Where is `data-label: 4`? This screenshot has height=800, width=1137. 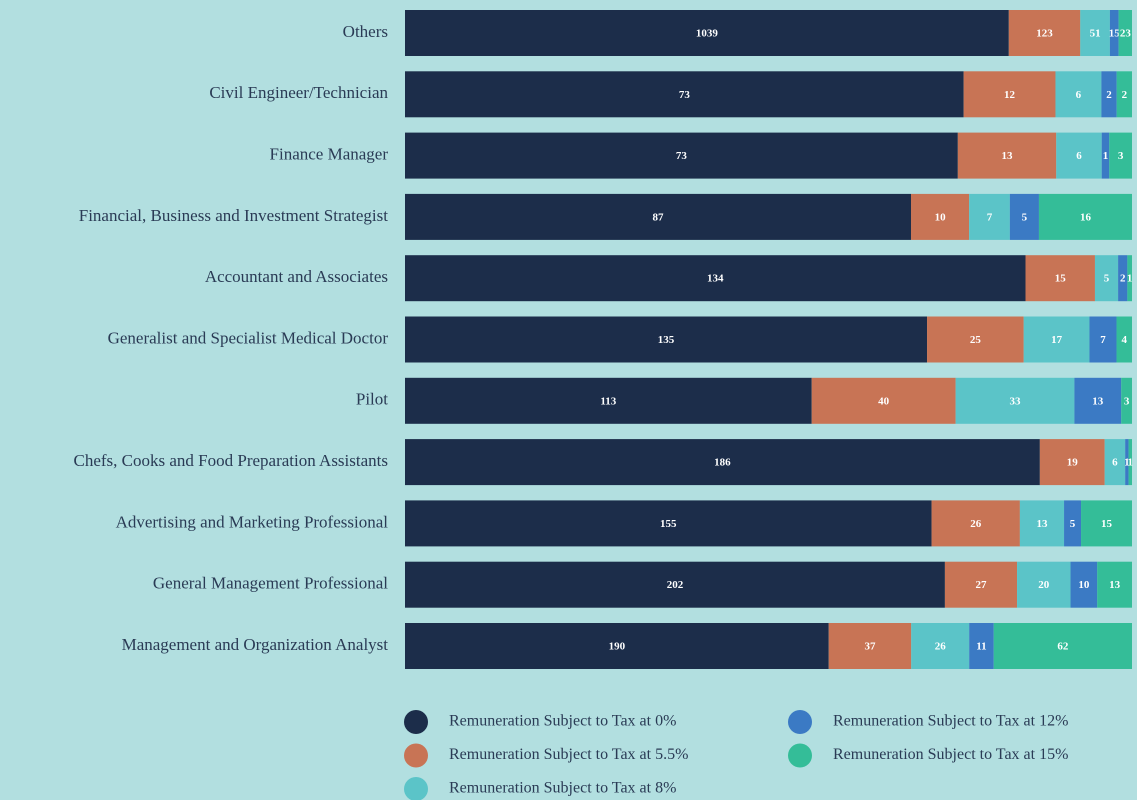
data-label: 4 is located at coordinates (1125, 340).